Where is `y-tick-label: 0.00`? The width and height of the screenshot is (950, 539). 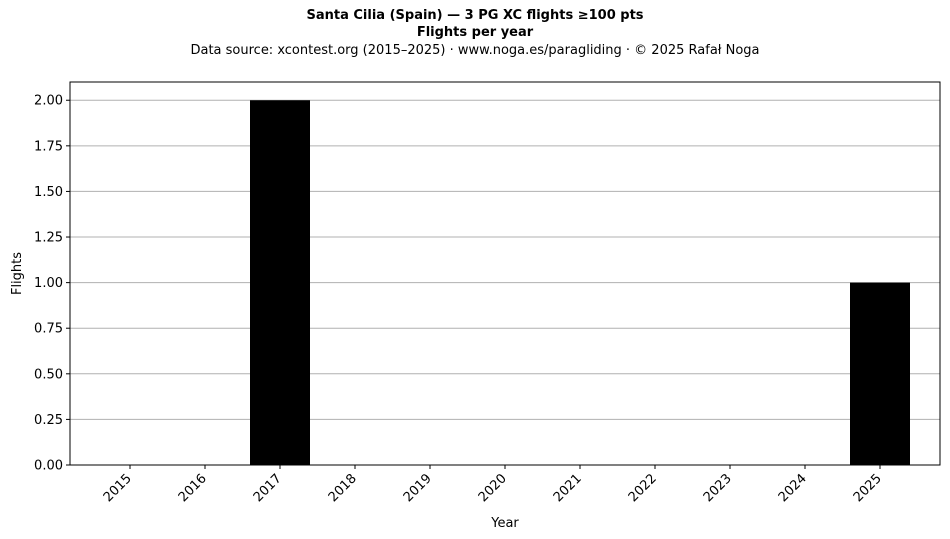 y-tick-label: 0.00 is located at coordinates (48, 466).